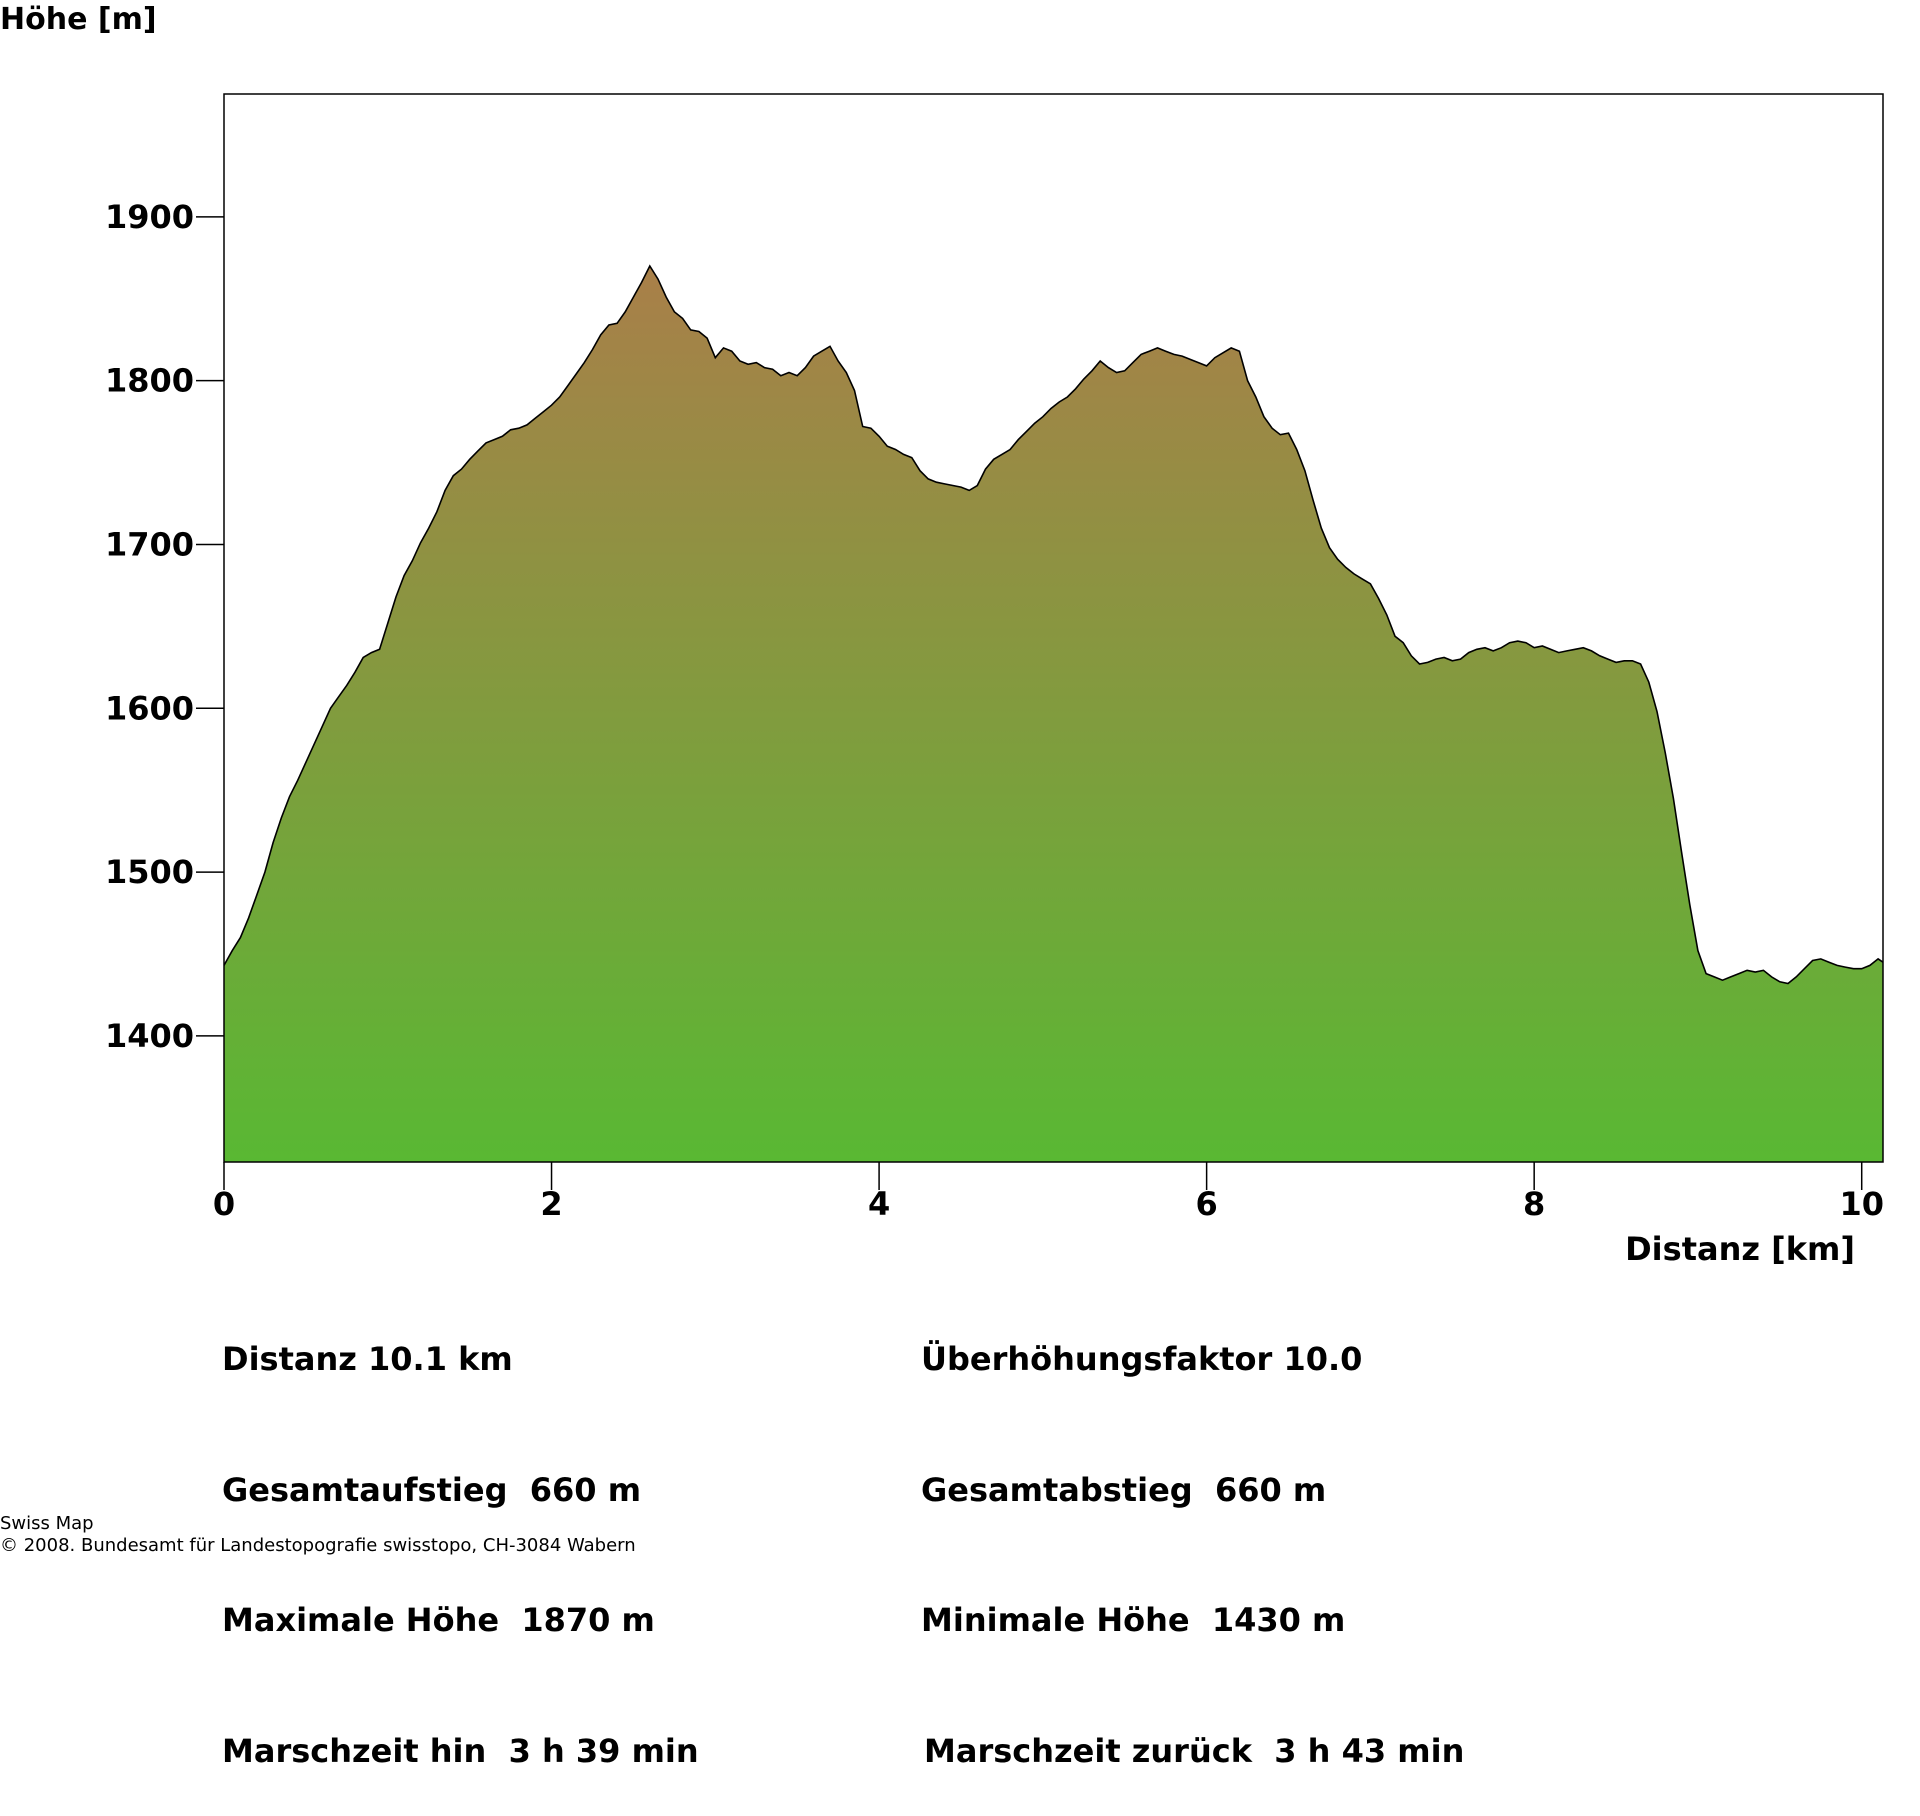 The image size is (1920, 1816). I want to click on x-tick-label: 6, so click(1206, 1204).